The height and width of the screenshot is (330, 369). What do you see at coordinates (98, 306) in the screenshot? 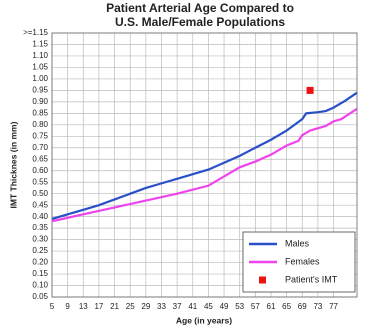
I see `x-tick-label: 17` at bounding box center [98, 306].